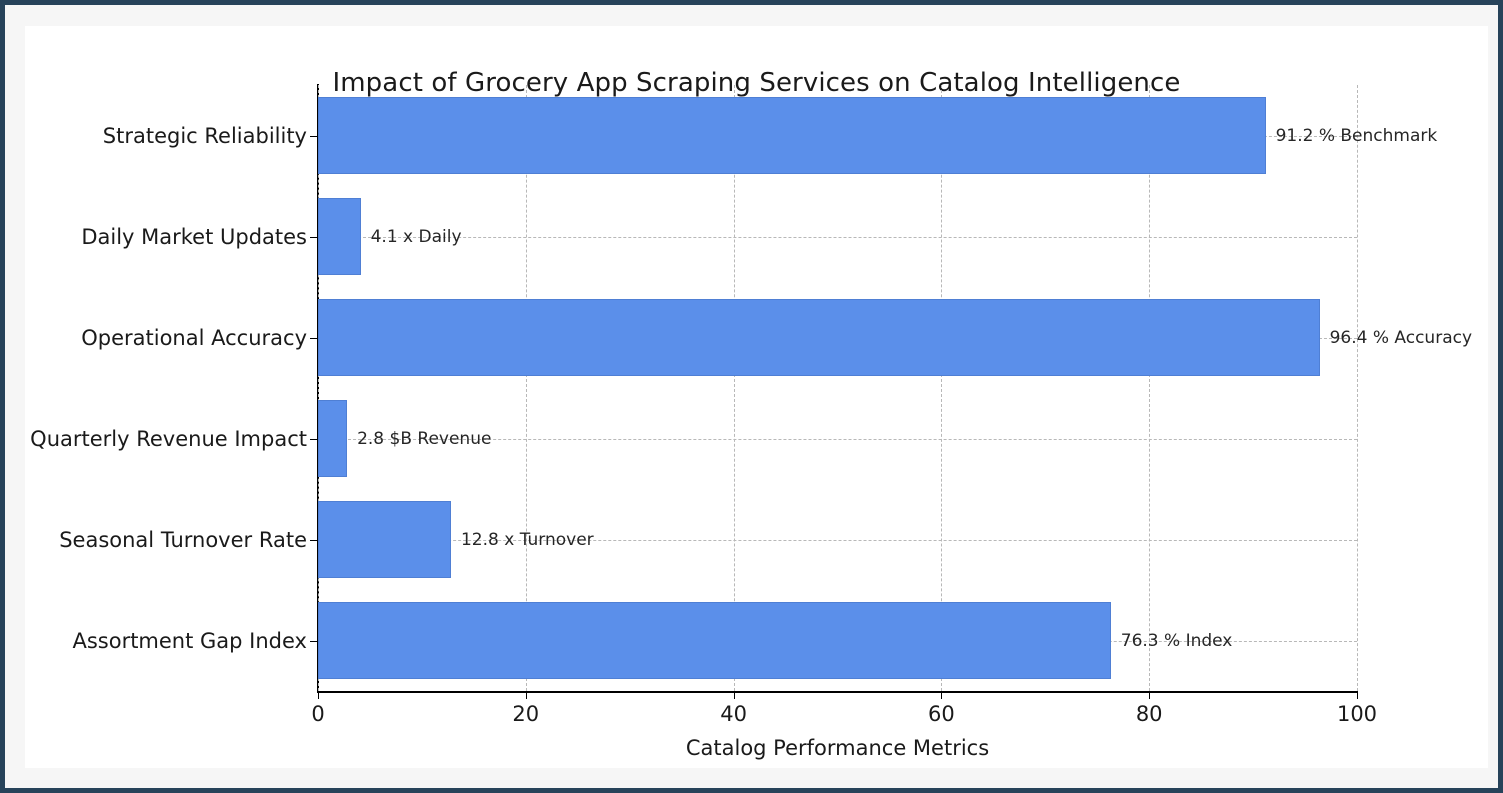 The image size is (1503, 793). I want to click on y-tick-label: Strategic Reliability, so click(204, 135).